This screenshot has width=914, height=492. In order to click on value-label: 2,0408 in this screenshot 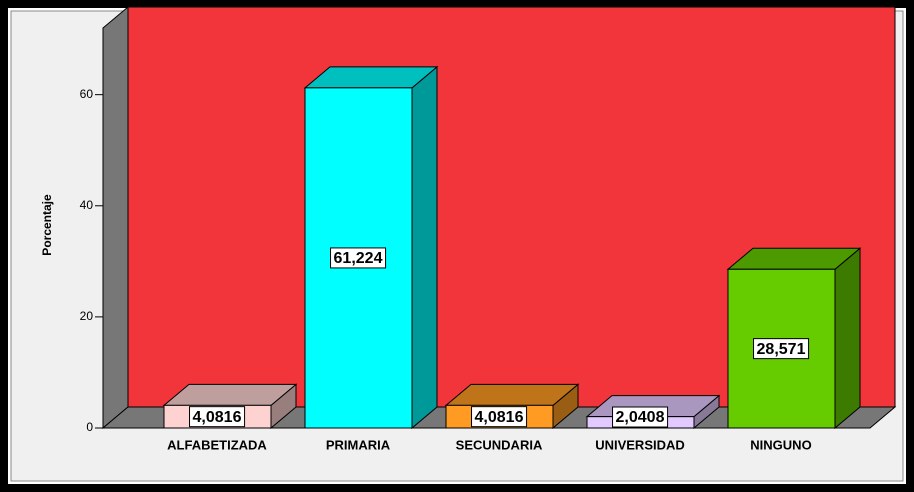, I will do `click(640, 417)`.